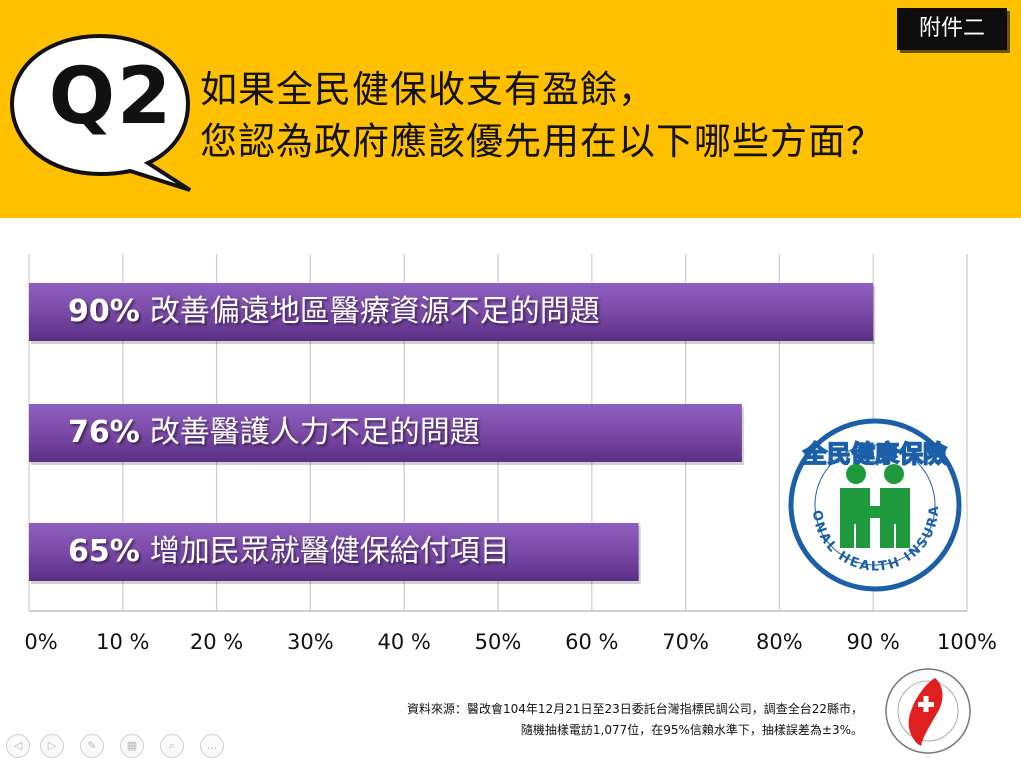  I want to click on question-number: Q2, so click(111, 97).